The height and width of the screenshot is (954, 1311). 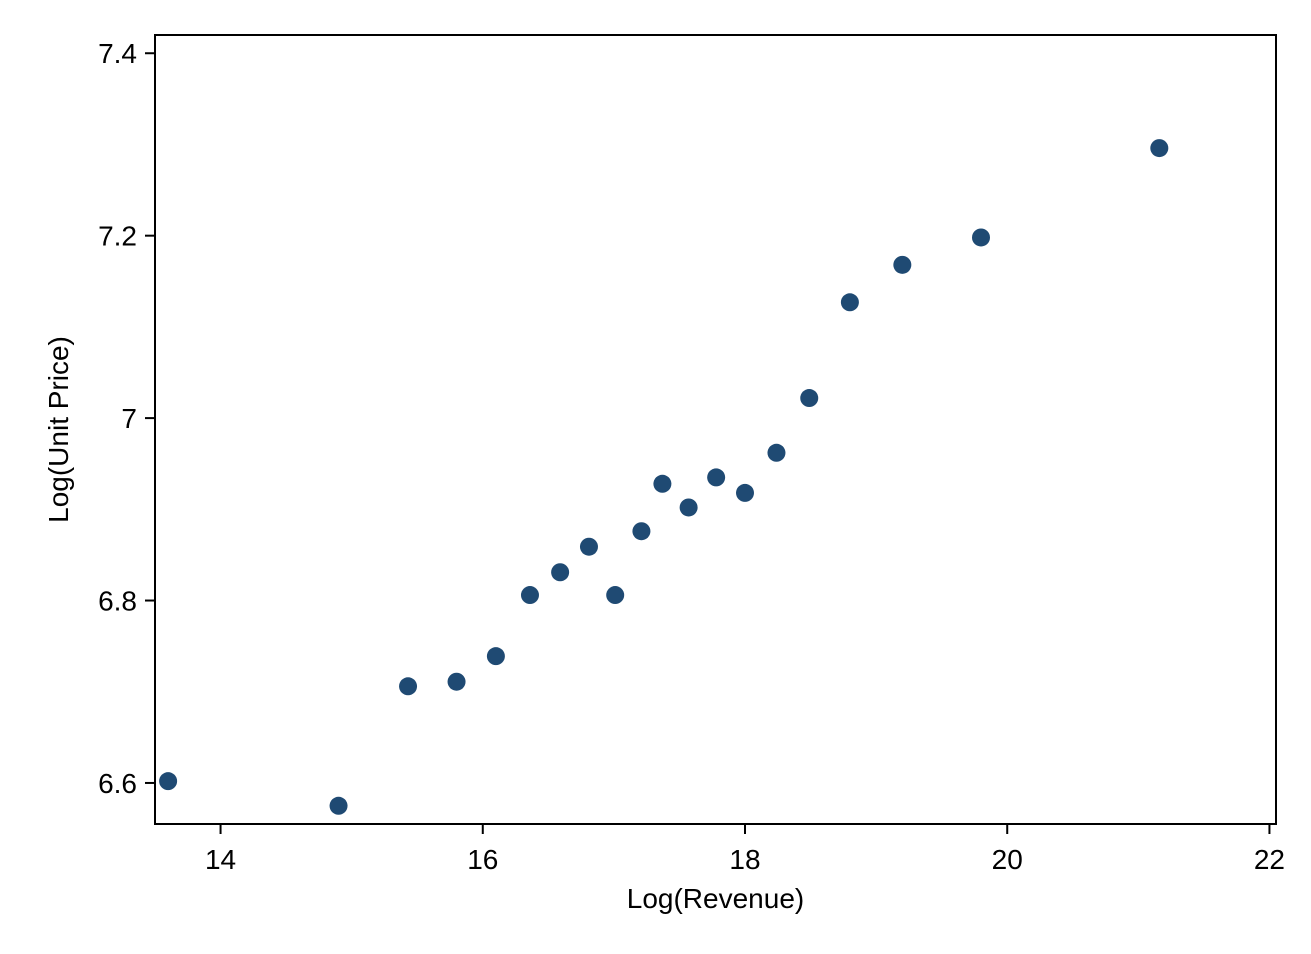 I want to click on x-tick-label: 22, so click(x=1269, y=859).